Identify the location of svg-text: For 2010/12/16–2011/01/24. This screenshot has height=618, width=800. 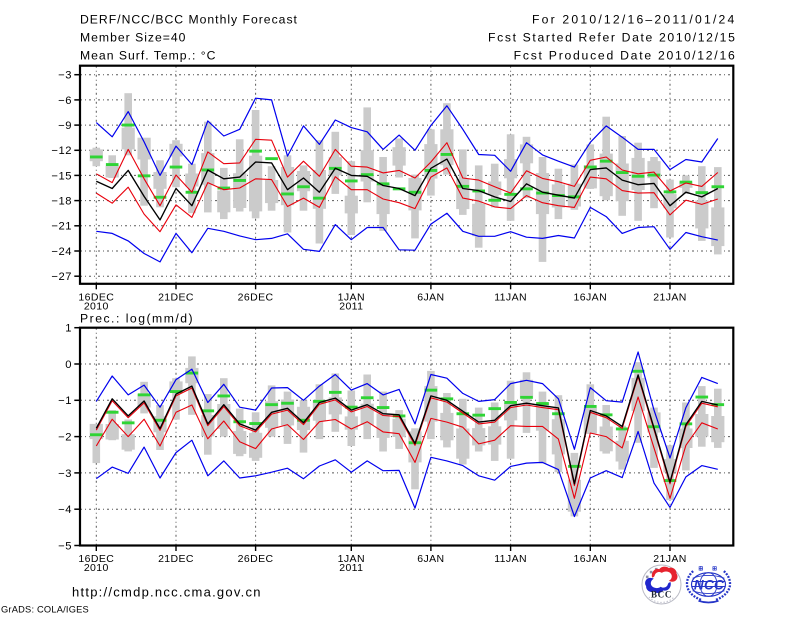
(634, 20).